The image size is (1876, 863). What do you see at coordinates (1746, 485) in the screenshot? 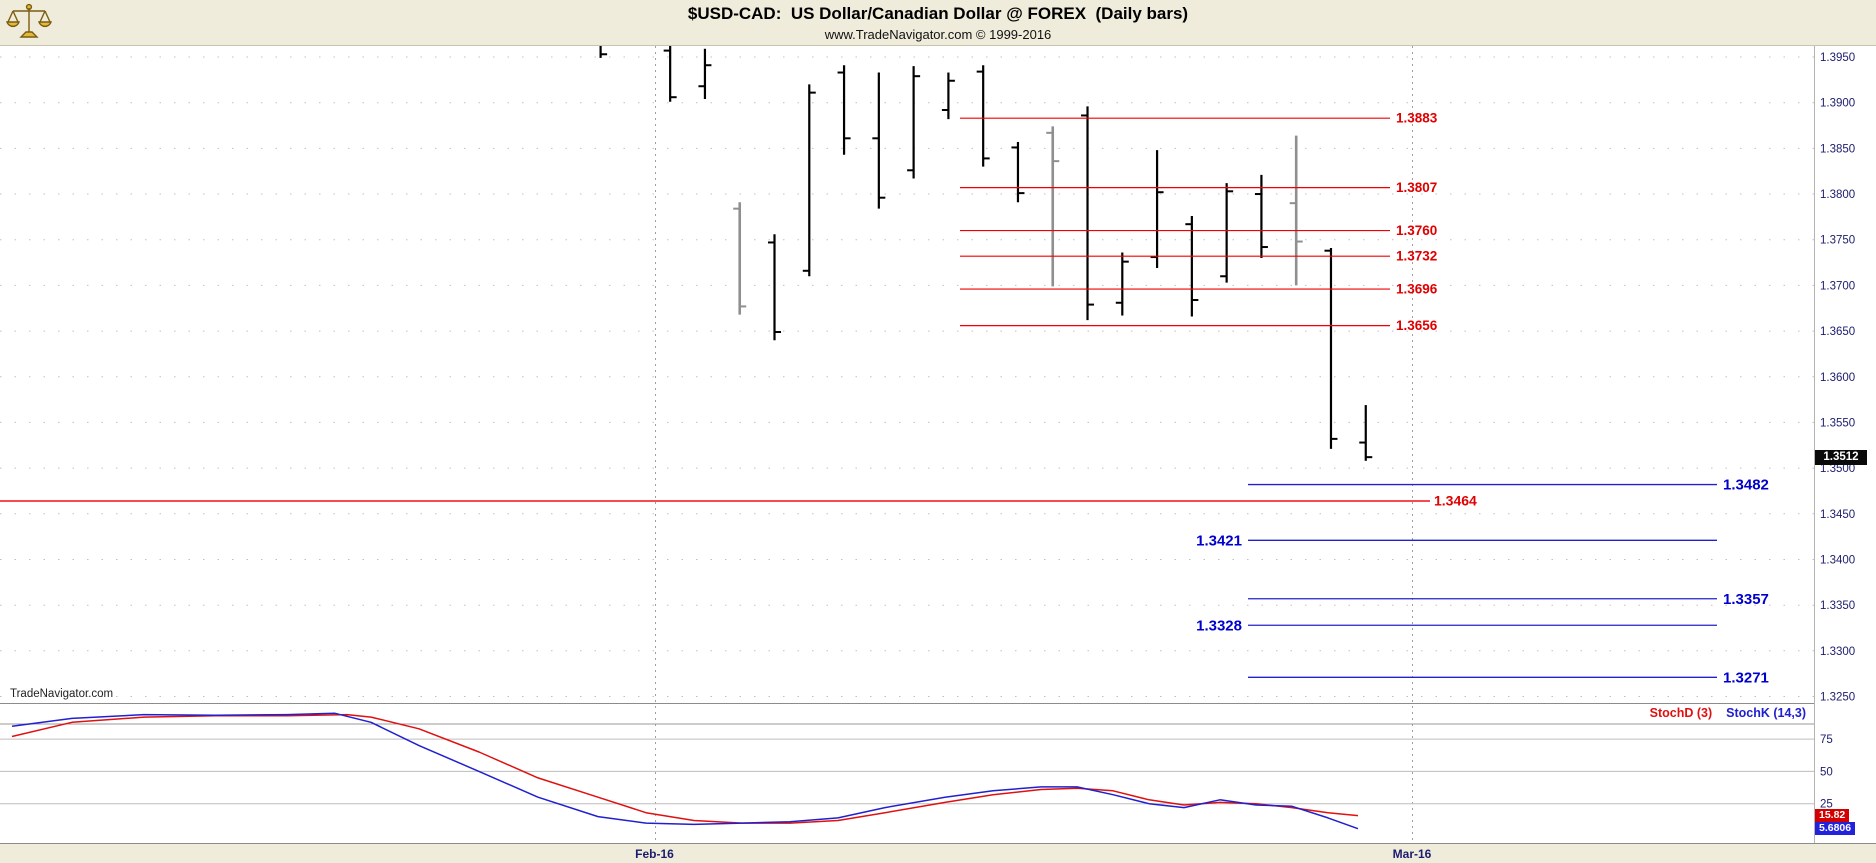
I see `support-label: 1.3482` at bounding box center [1746, 485].